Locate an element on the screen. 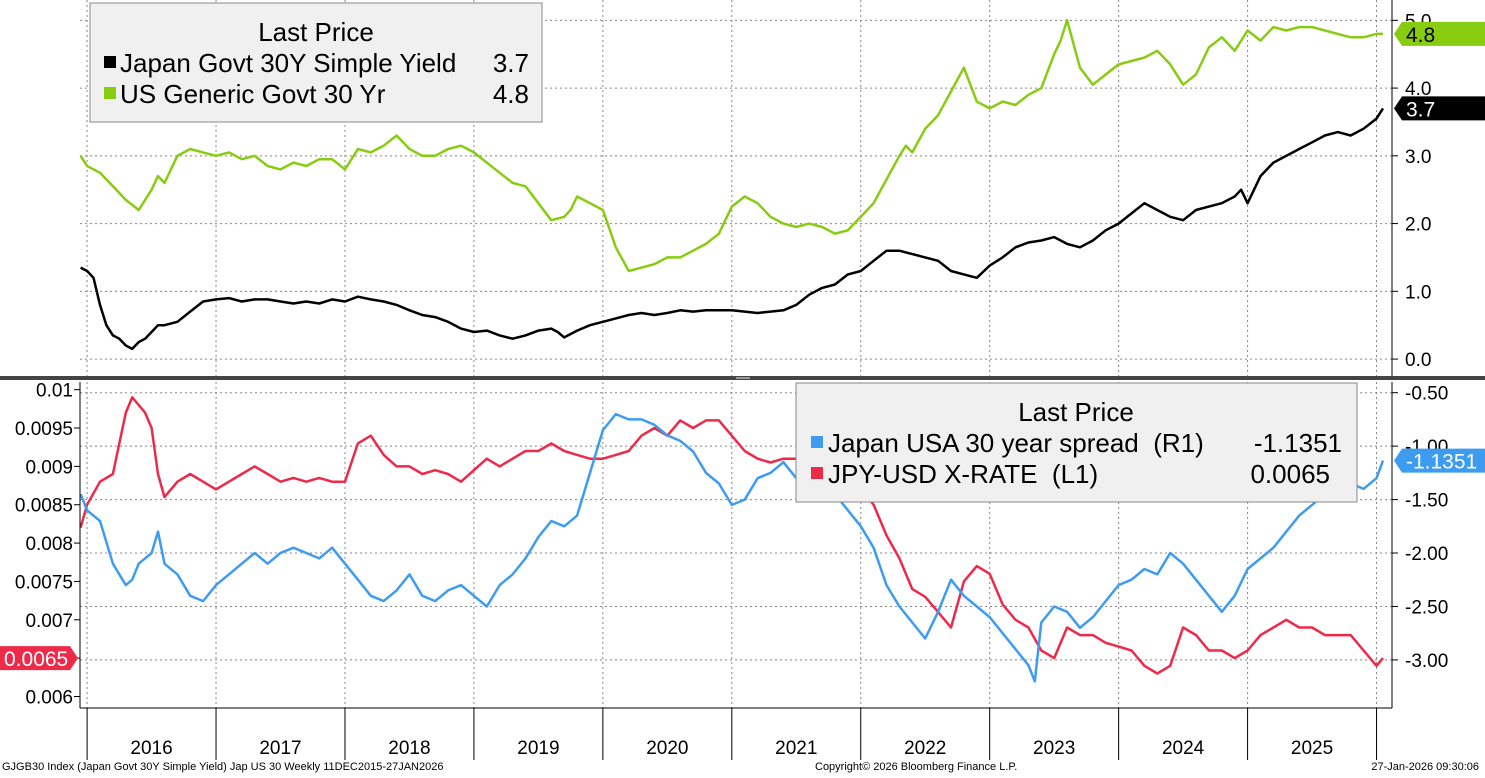 This screenshot has height=778, width=1485. top-ytick-label-3: 3.0 is located at coordinates (1418, 157).